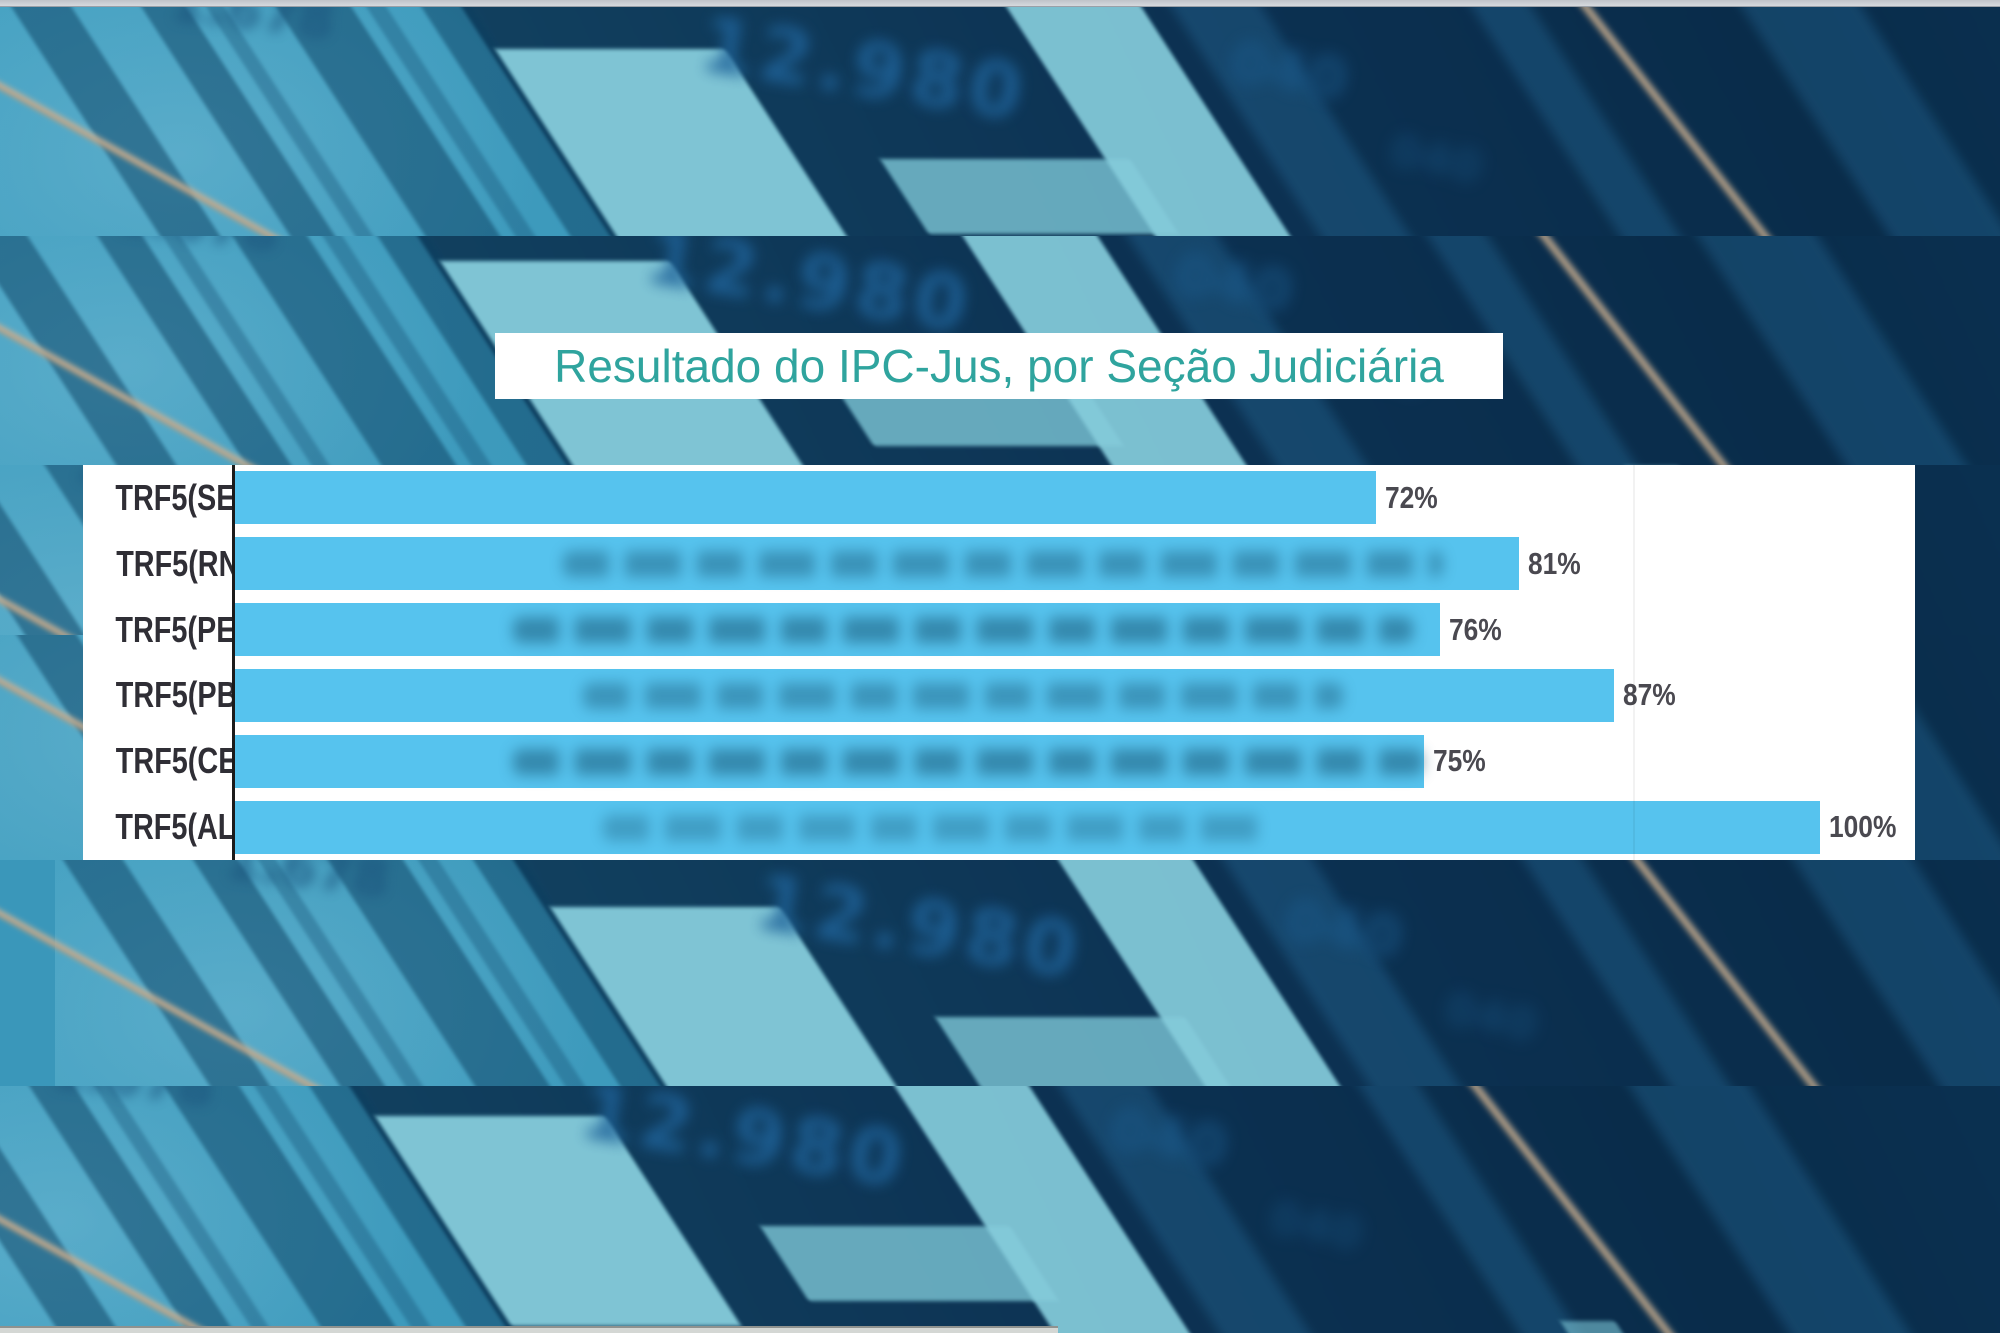 The image size is (2000, 1333). I want to click on category-label: TRF5(SE), so click(180, 497).